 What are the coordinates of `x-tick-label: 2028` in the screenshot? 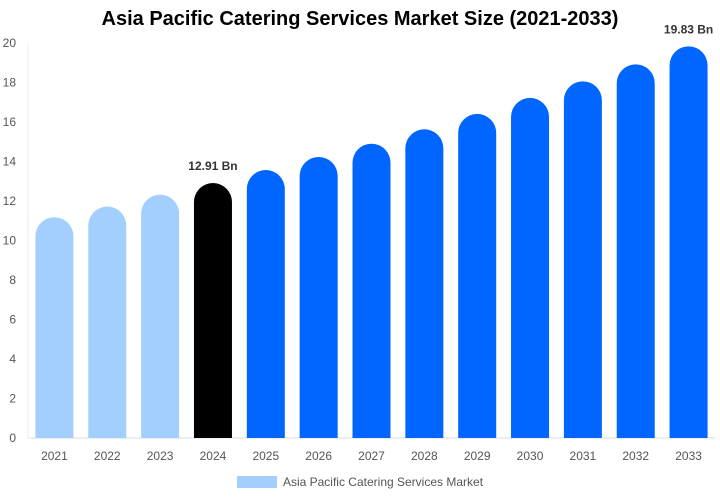 It's located at (424, 456).